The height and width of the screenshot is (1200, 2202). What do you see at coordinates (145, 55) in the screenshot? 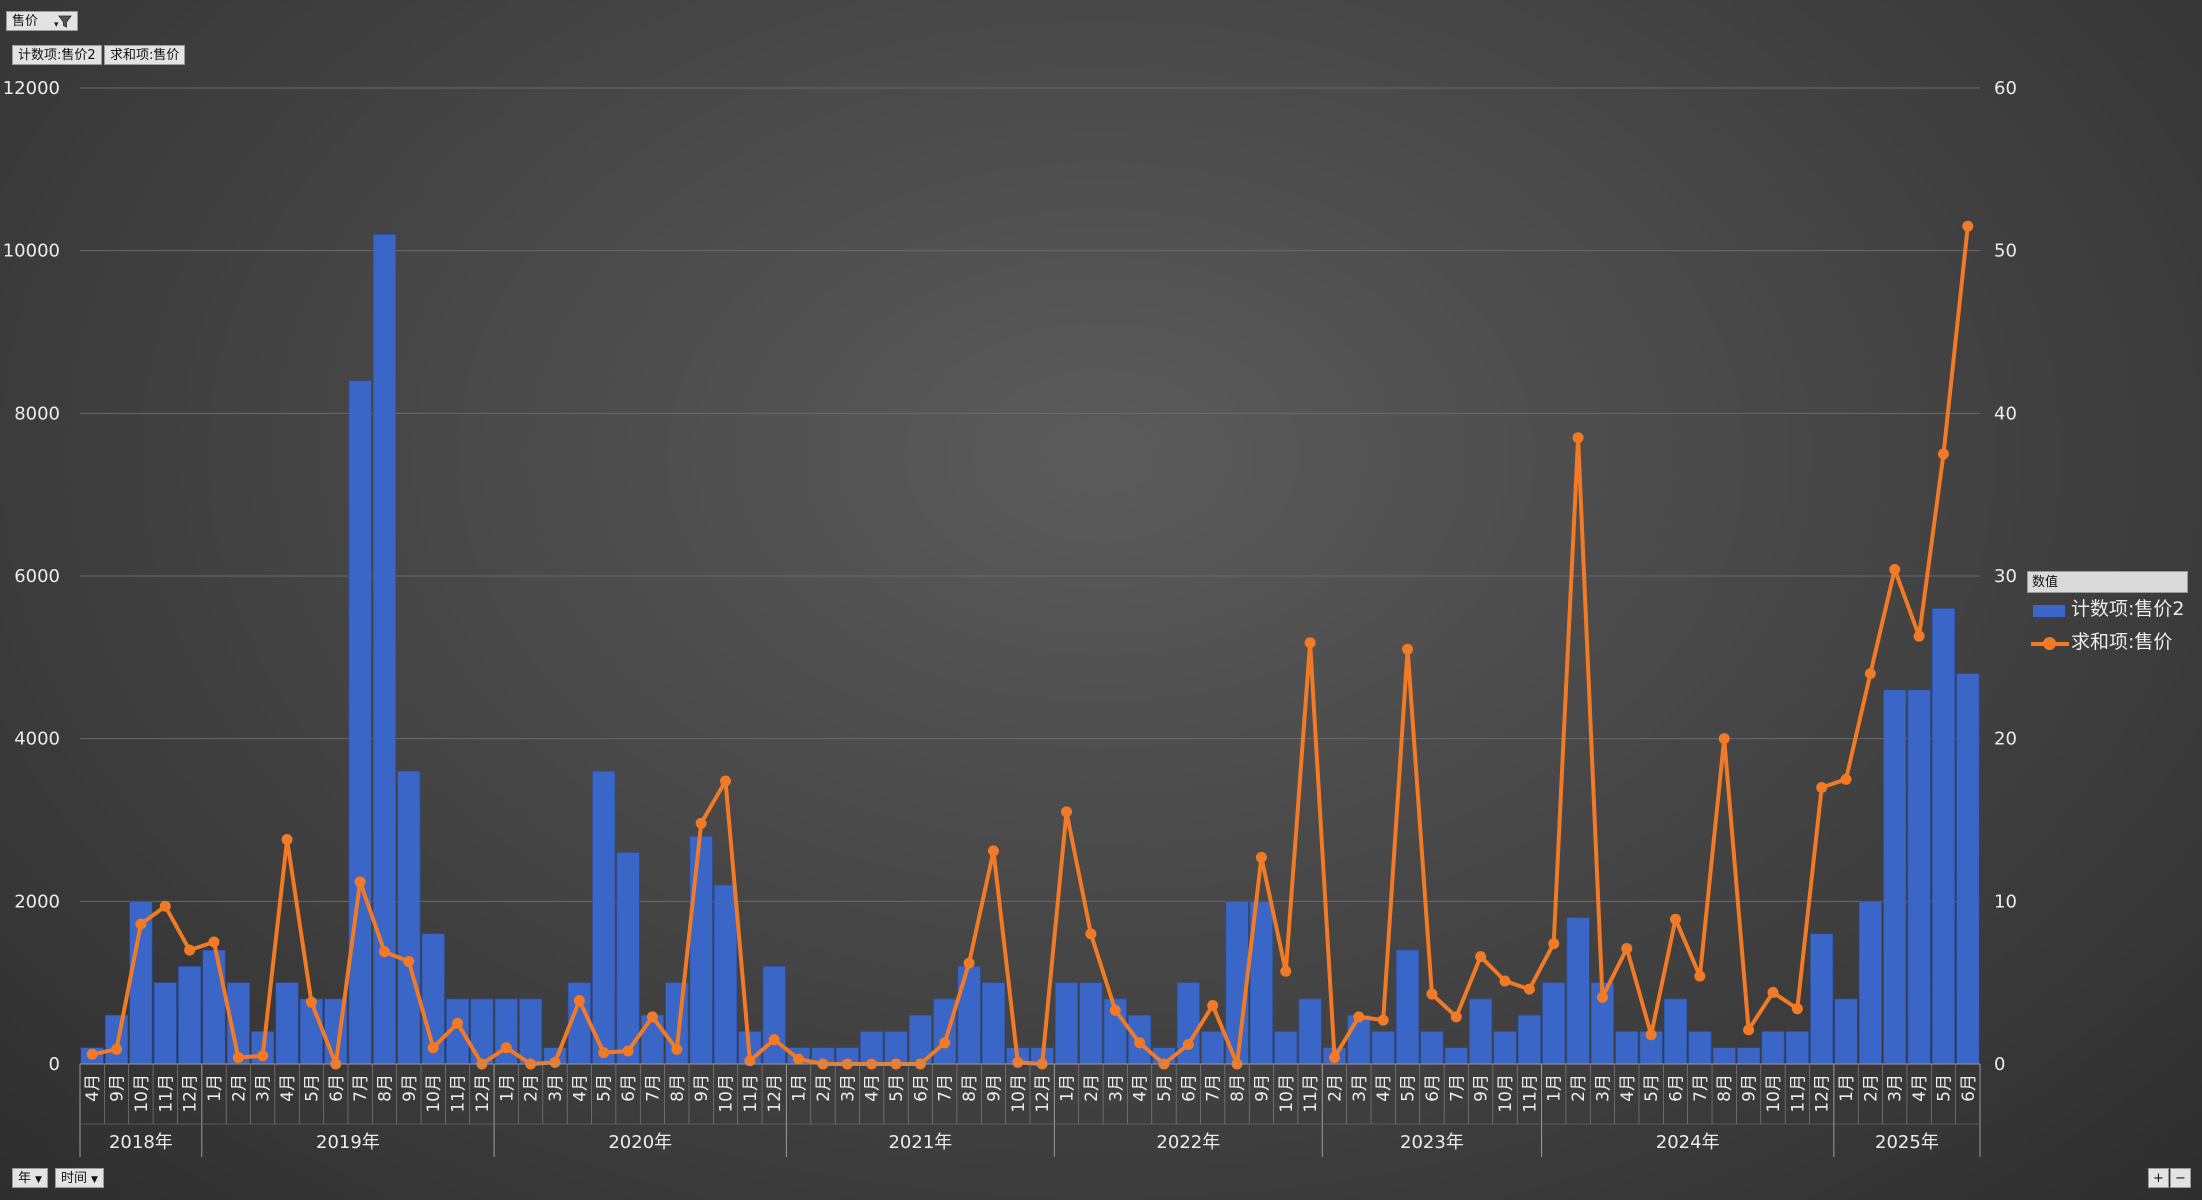
I see `value-field-button-sum: 求和项:售价` at bounding box center [145, 55].